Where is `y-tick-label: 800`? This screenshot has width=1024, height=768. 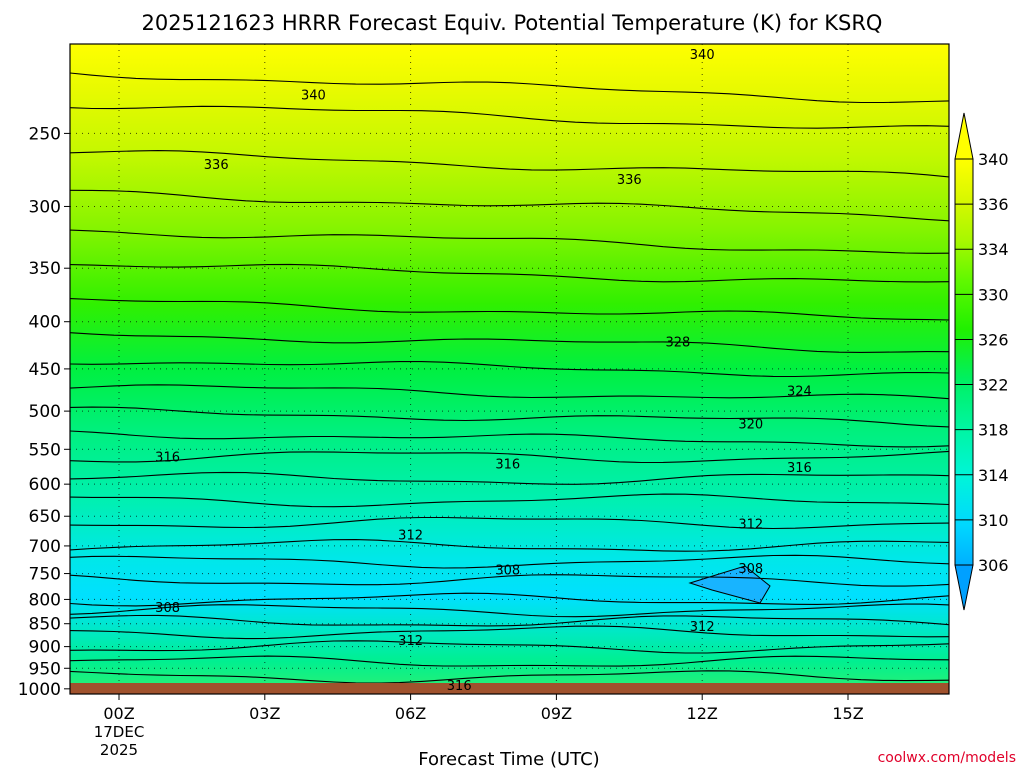 y-tick-label: 800 is located at coordinates (45, 600).